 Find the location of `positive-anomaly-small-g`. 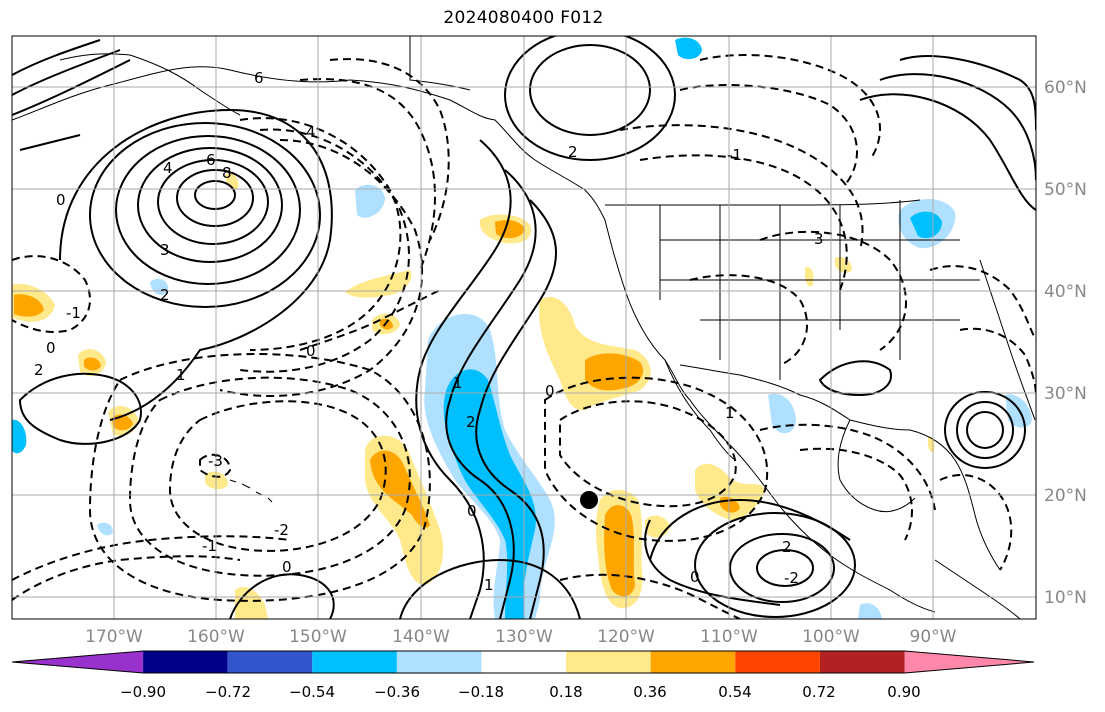

positive-anomaly-small-g is located at coordinates (809, 277).